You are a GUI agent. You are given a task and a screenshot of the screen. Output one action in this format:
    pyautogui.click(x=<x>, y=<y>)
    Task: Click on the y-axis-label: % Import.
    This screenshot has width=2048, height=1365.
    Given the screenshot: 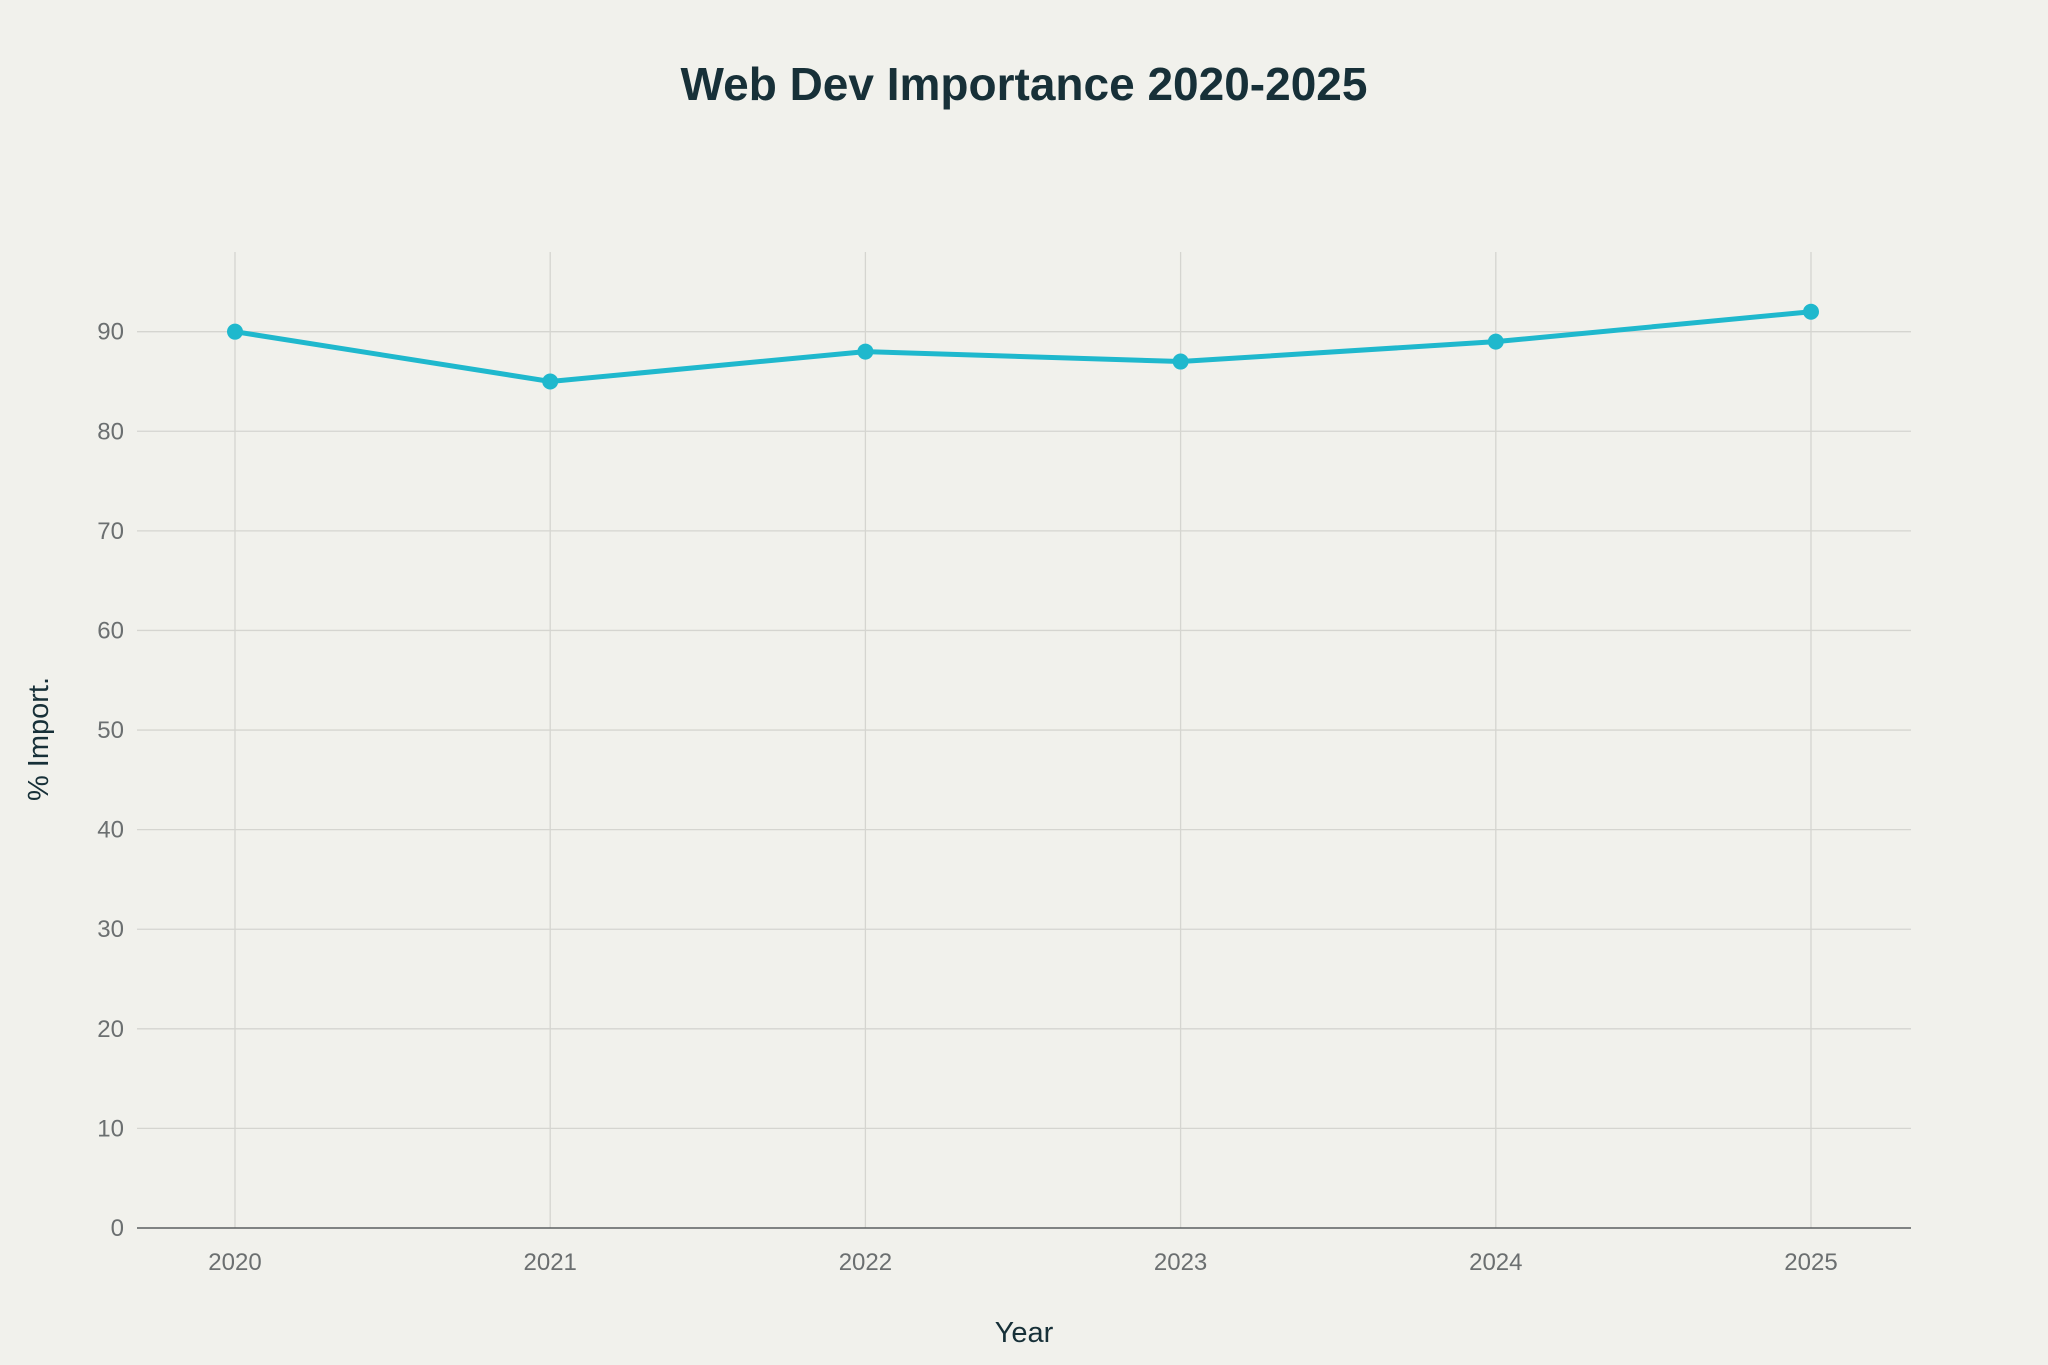 What is the action you would take?
    pyautogui.click(x=39, y=739)
    